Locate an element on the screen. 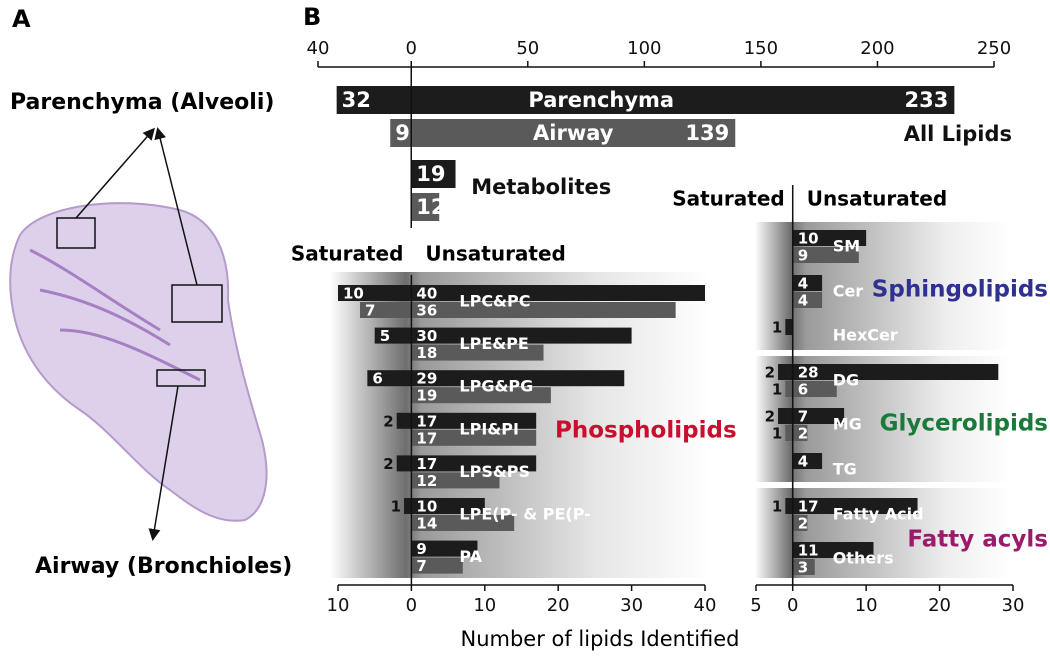  value-label: 233 is located at coordinates (927, 100).